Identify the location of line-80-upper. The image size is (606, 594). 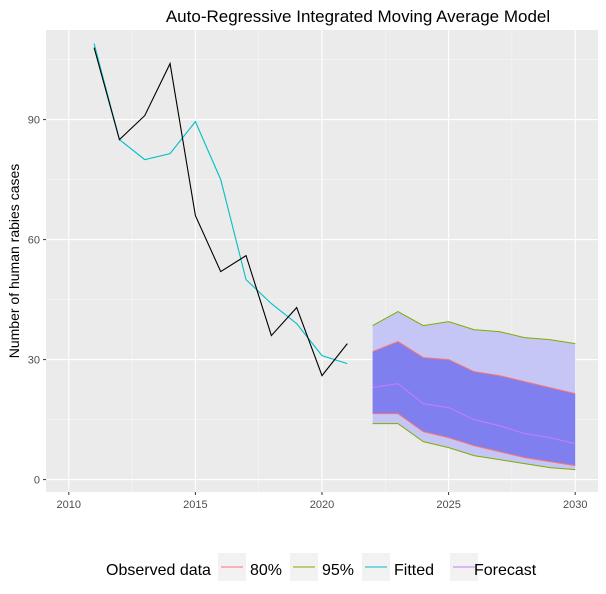
(474, 368).